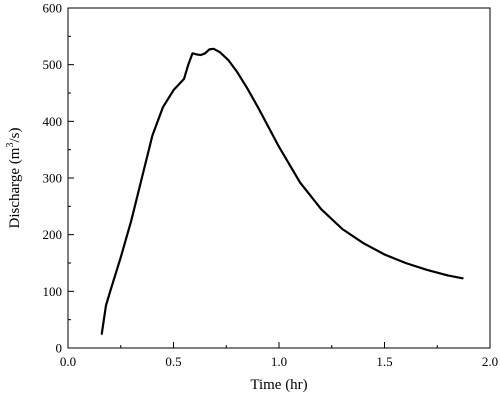  Describe the element at coordinates (53, 234) in the screenshot. I see `y-tick-label: 200` at that location.